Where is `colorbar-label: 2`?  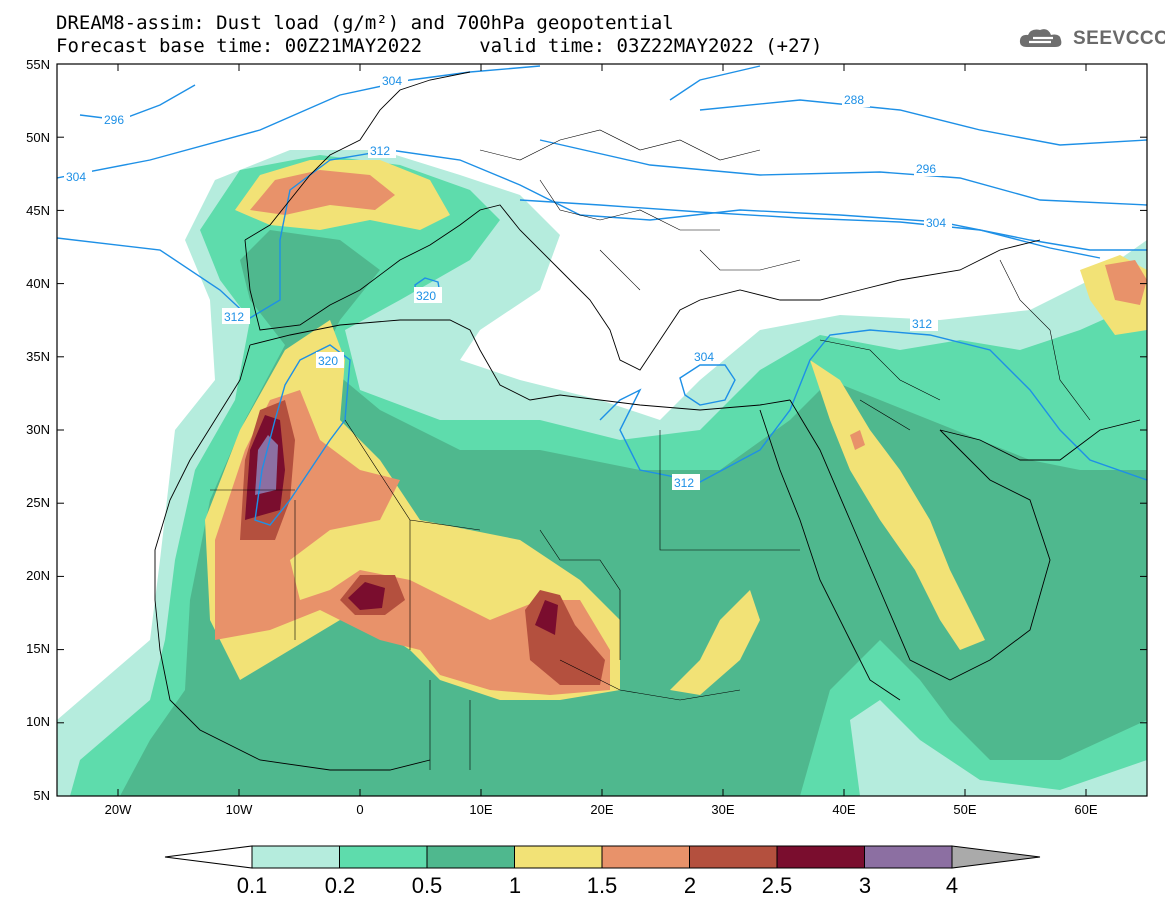 colorbar-label: 2 is located at coordinates (690, 885).